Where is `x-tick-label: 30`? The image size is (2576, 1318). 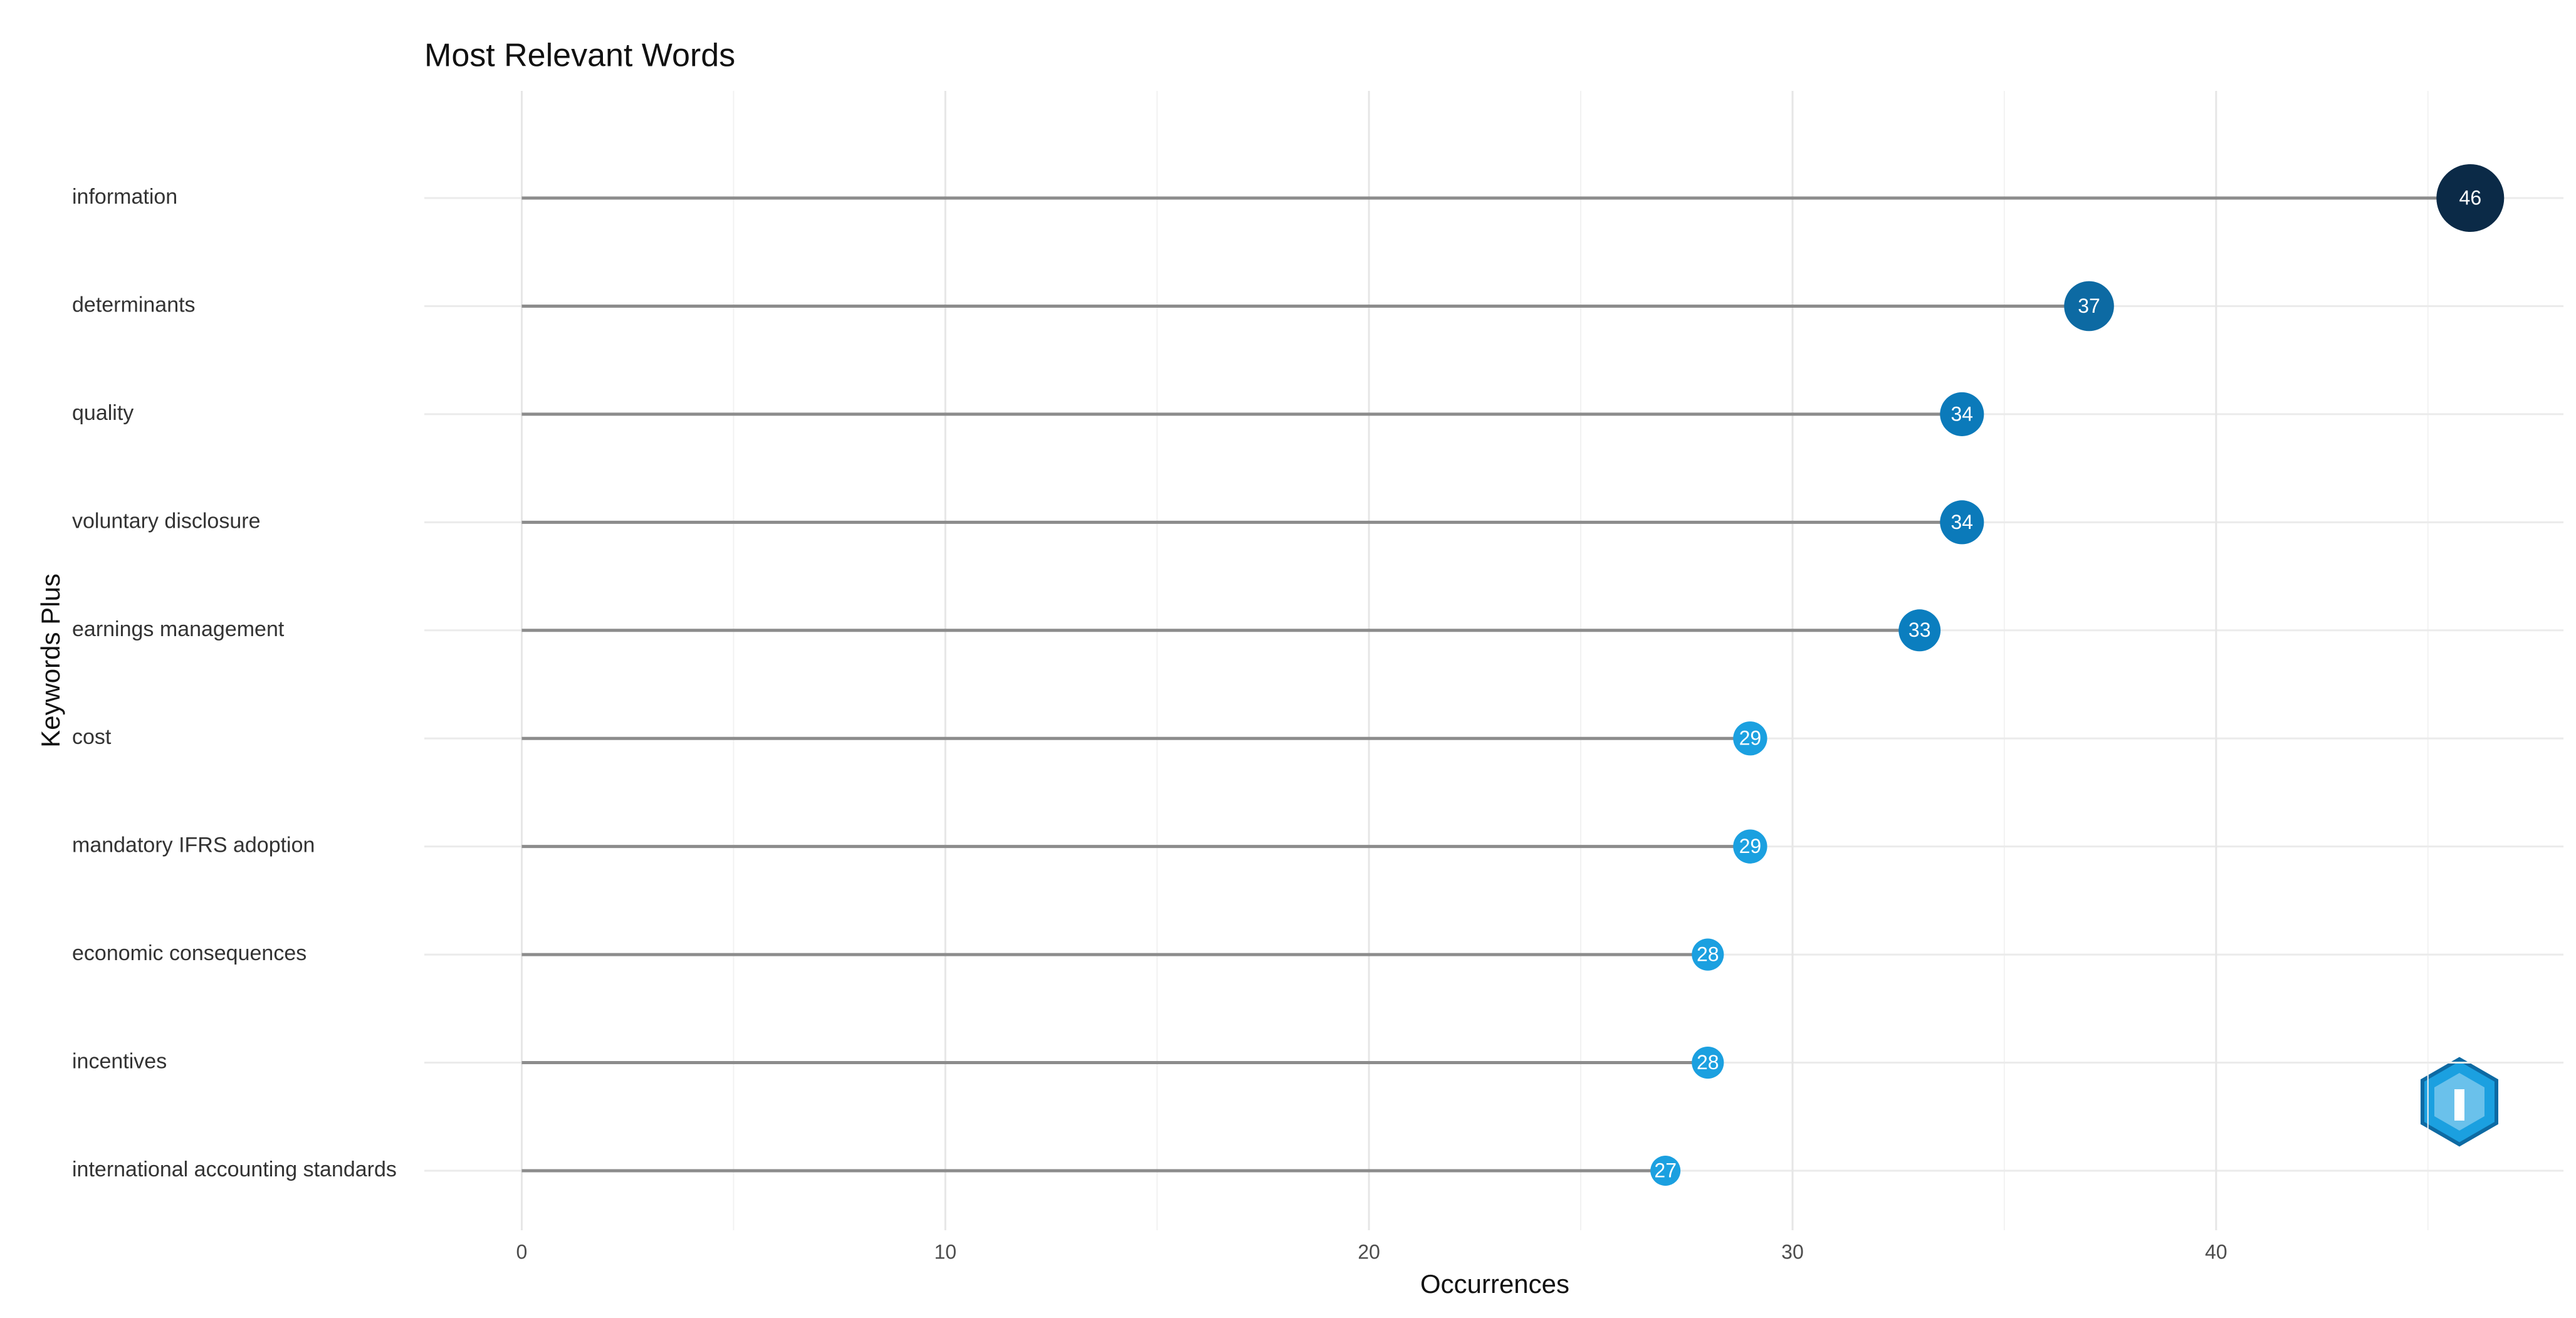 x-tick-label: 30 is located at coordinates (1792, 1251).